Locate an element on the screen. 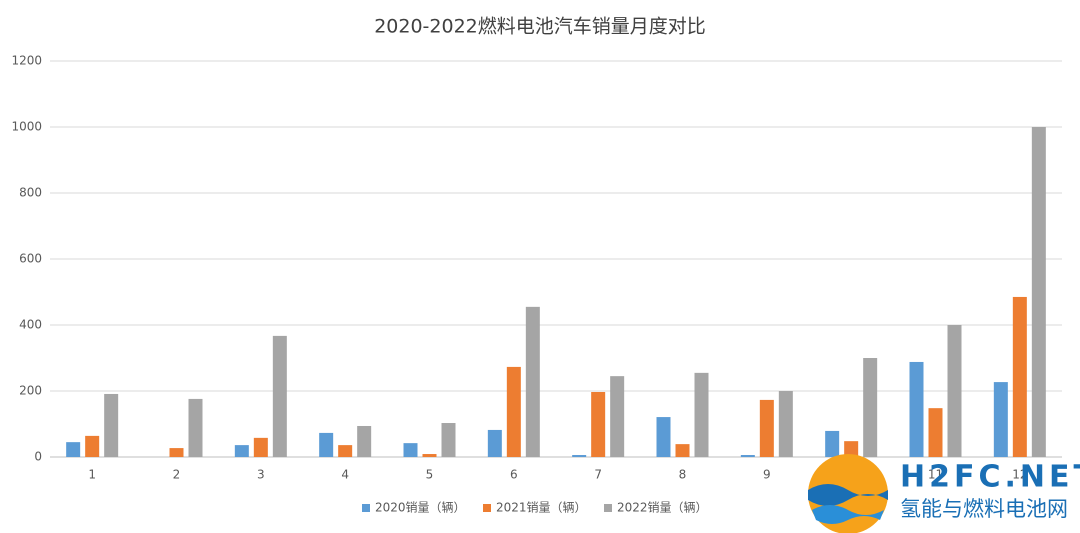 The image size is (1080, 533). legend-label: 2021销量（辆） is located at coordinates (541, 508).